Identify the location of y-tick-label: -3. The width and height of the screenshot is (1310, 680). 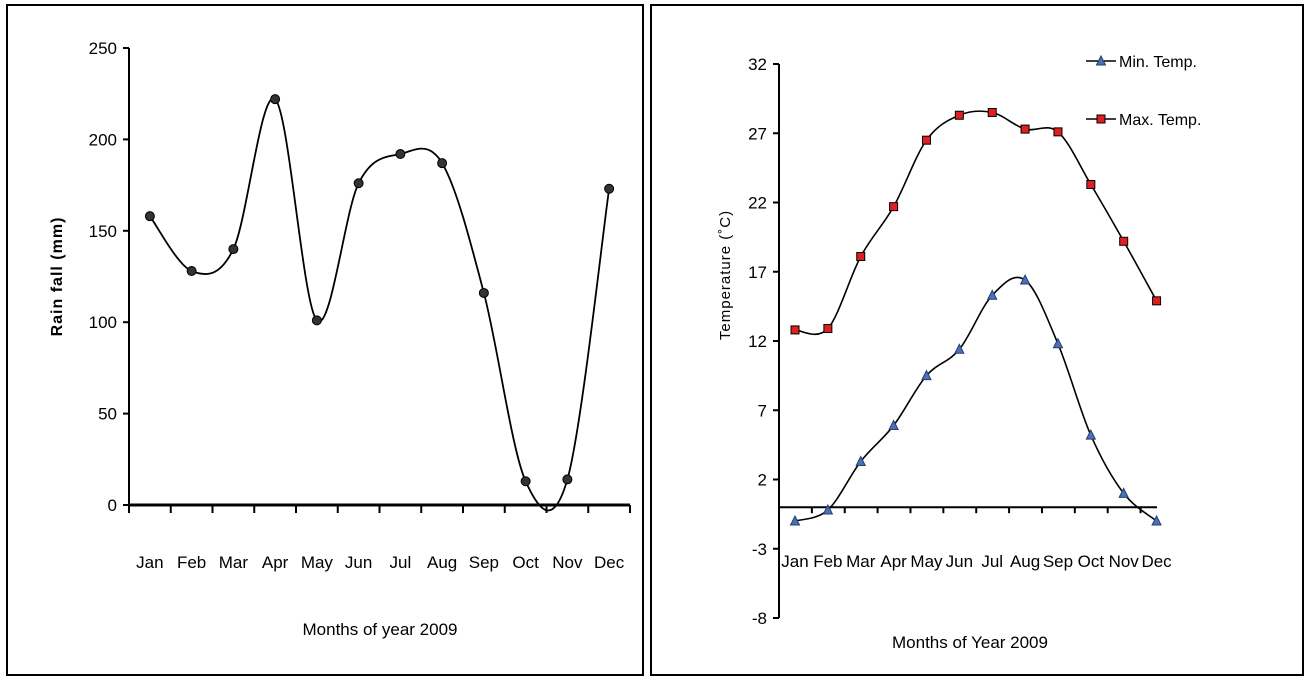
(759, 549).